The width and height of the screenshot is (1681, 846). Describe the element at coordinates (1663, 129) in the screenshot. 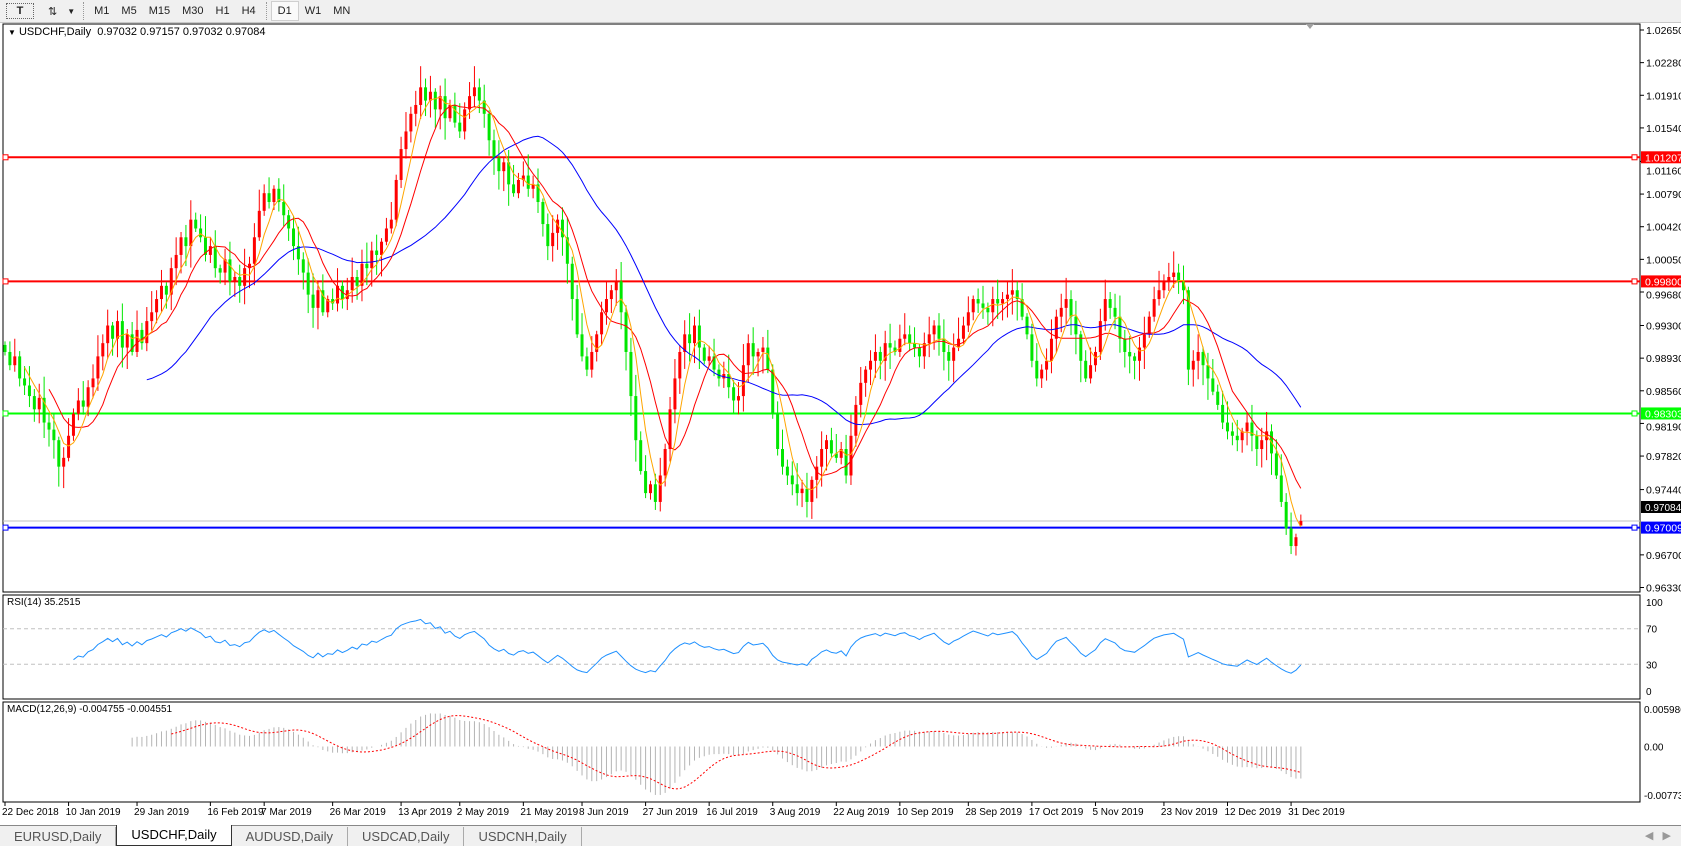

I see `price-tick-label: 1.01540` at that location.